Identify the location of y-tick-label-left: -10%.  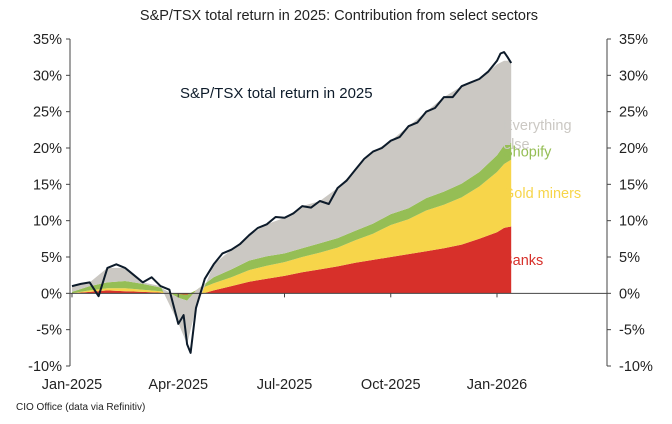
(45, 367).